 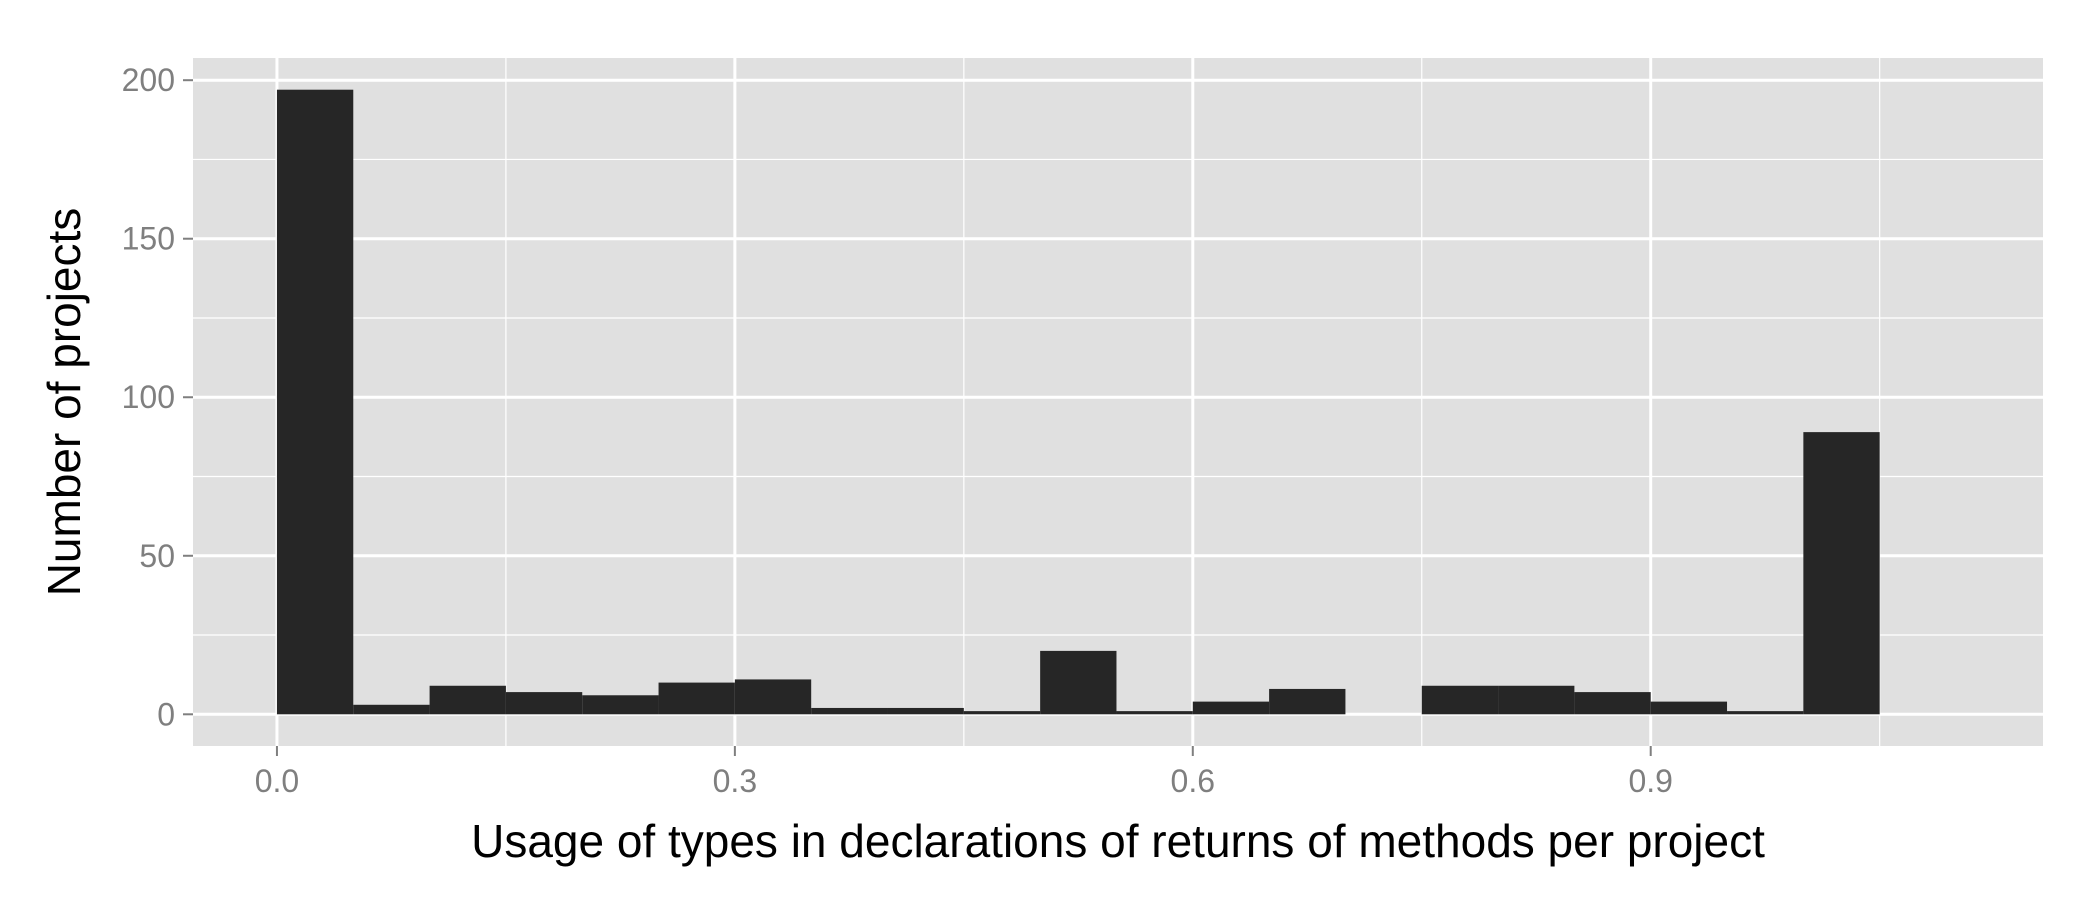 I want to click on y-tick-label: 200, so click(x=148, y=80).